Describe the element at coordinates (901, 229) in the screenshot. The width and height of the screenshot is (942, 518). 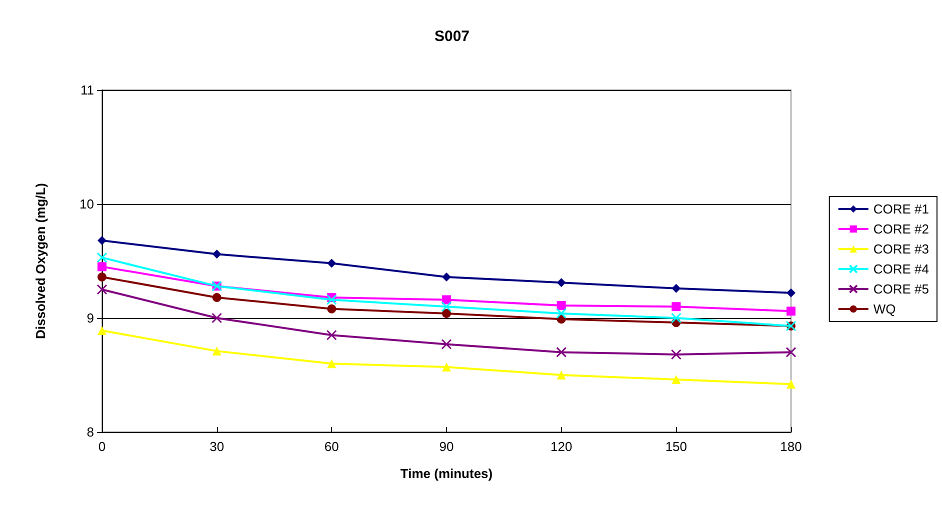
I see `legend-label: CORE #2` at that location.